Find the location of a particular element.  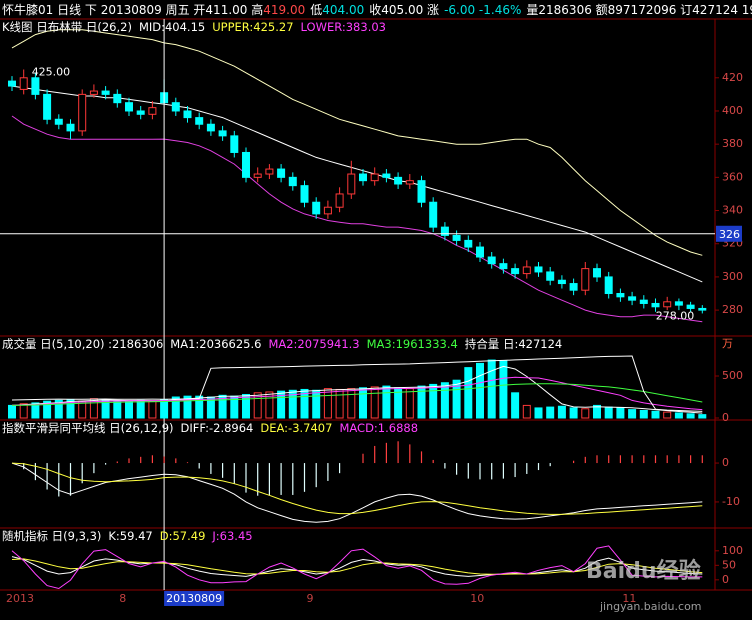

legend-item: J:63.45 is located at coordinates (232, 536).